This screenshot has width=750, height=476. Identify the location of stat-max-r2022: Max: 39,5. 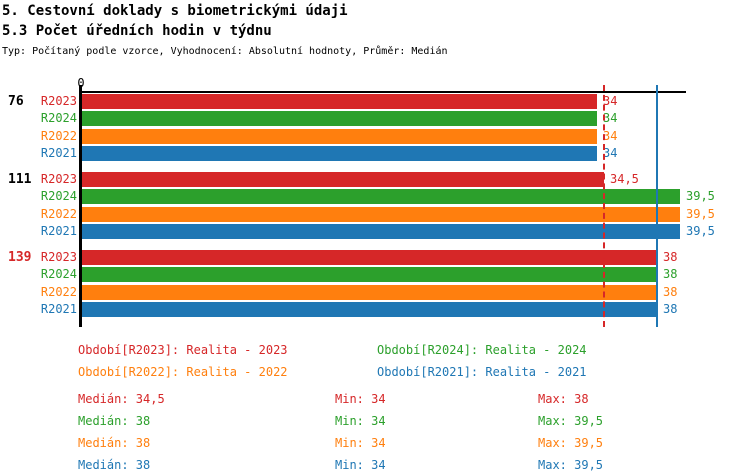
(571, 443).